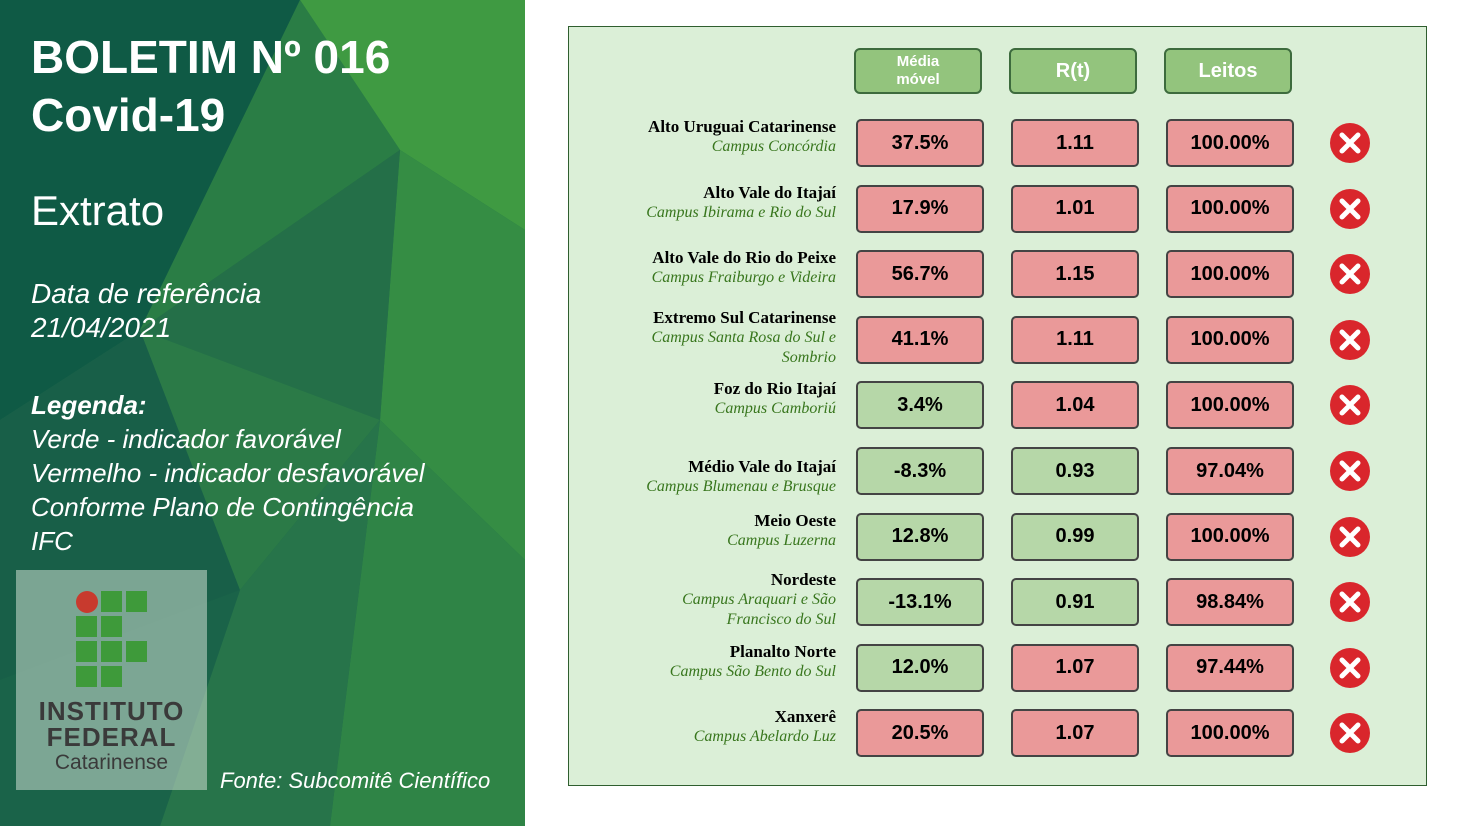 The width and height of the screenshot is (1468, 826). I want to click on cell-rt: 1.11, so click(1075, 143).